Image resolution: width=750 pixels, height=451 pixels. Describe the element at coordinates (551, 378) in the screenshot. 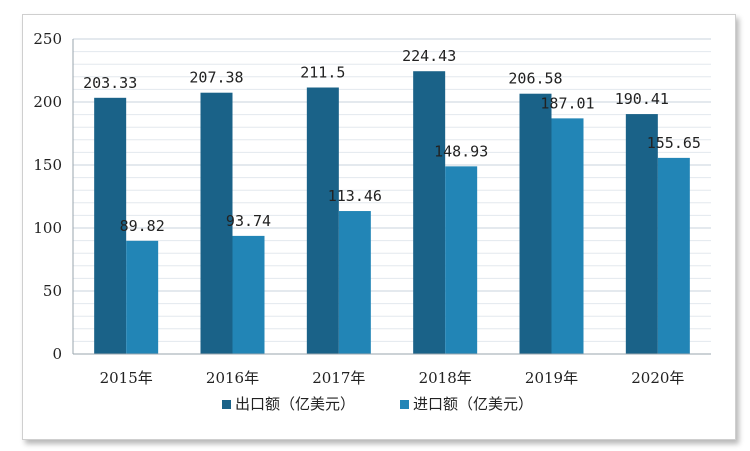

I see `x-tick-label: 2019年` at that location.